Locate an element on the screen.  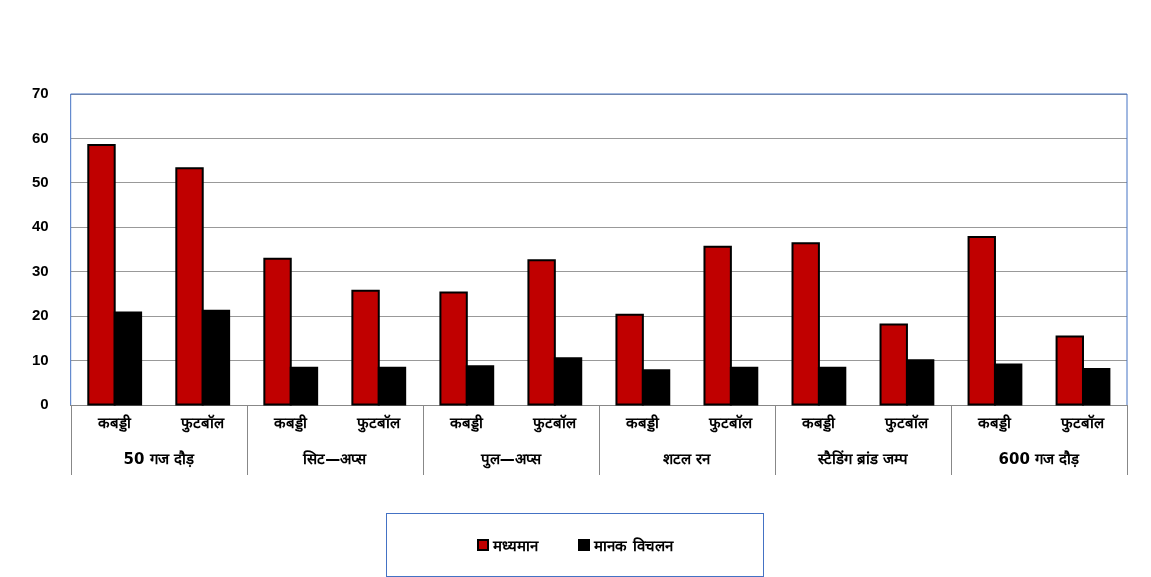
y-tick-label: 30 is located at coordinates (40, 270).